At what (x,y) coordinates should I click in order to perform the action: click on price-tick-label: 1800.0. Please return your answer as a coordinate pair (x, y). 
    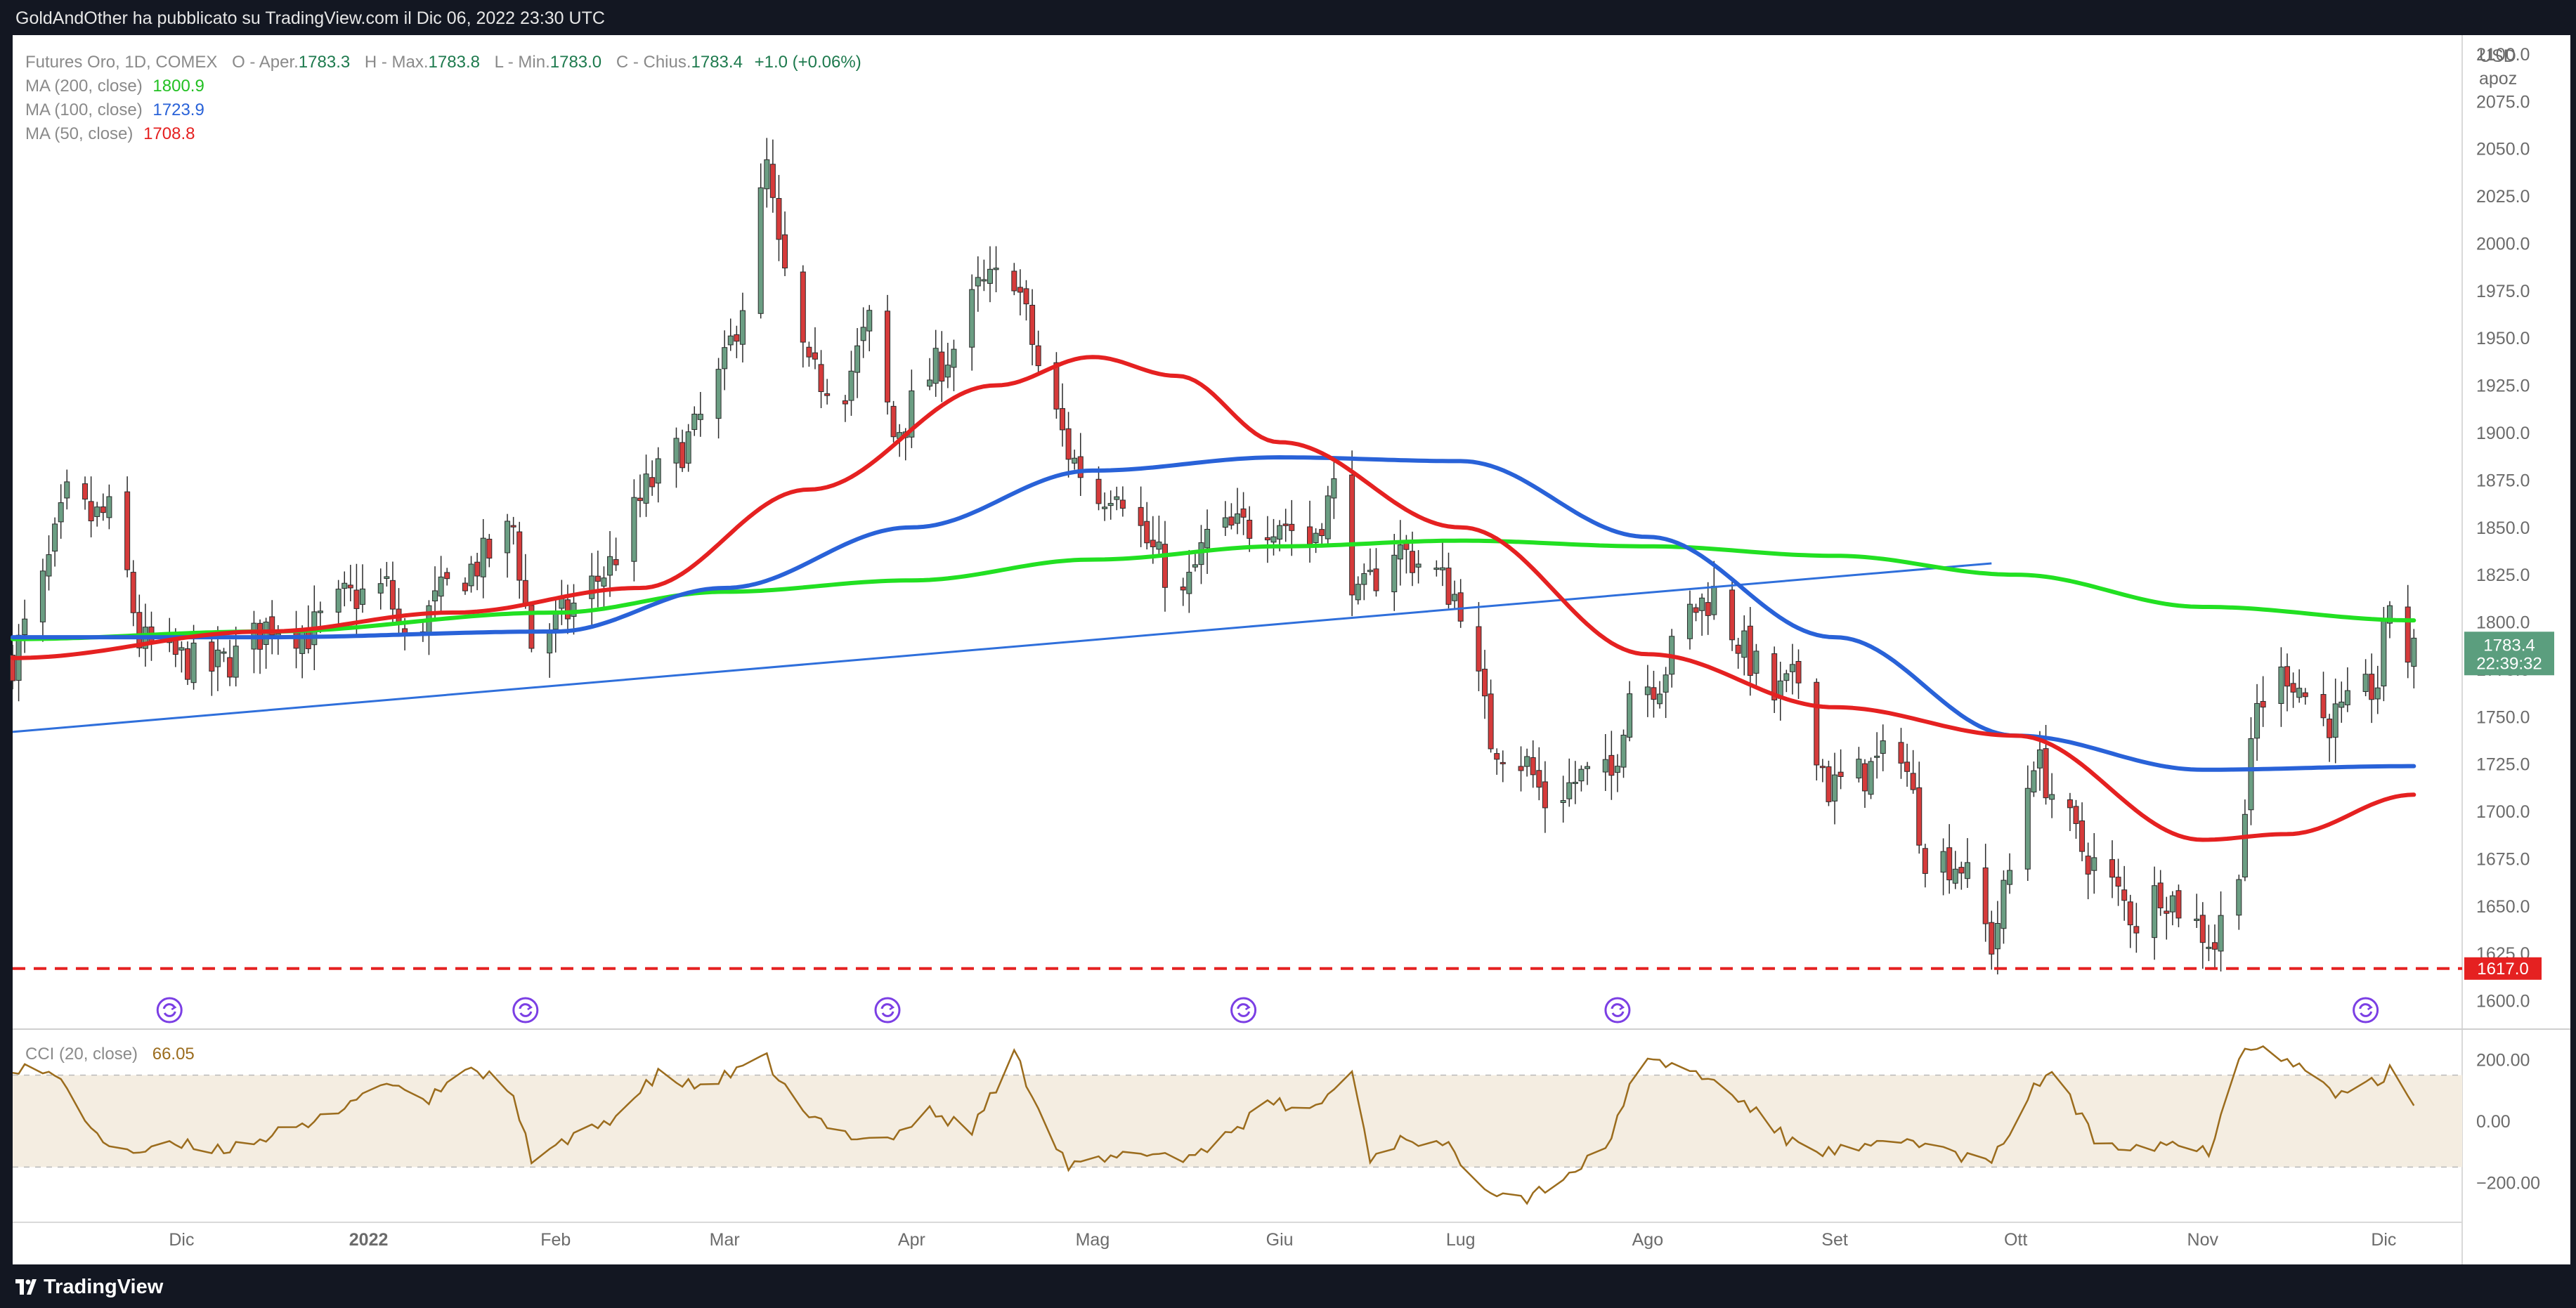
    Looking at the image, I should click on (2503, 623).